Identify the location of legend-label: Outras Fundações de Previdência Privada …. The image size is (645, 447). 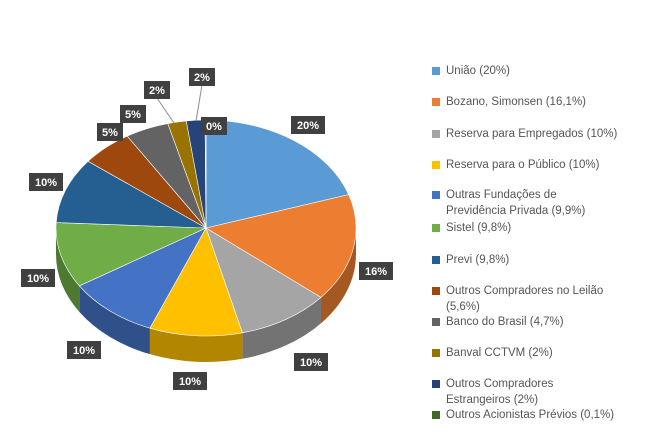
(516, 203).